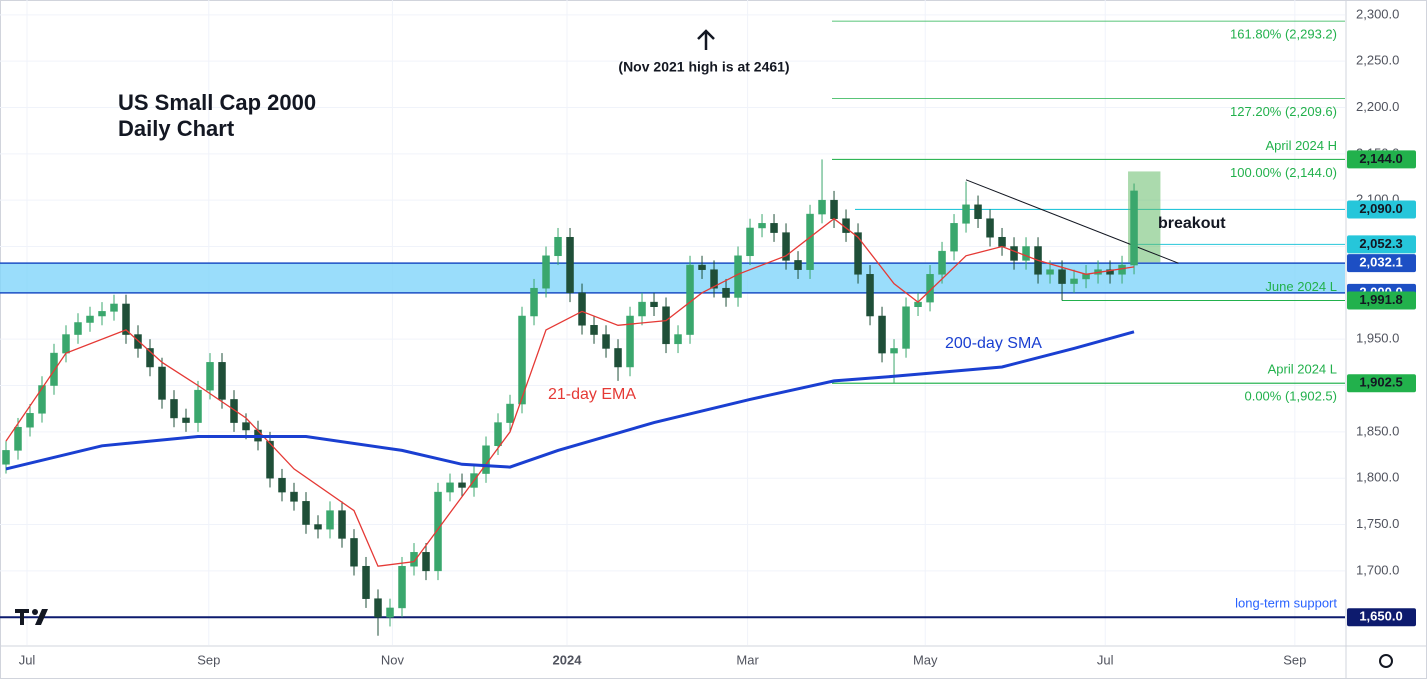 Image resolution: width=1427 pixels, height=684 pixels. I want to click on x-tick-label: Mar, so click(747, 659).